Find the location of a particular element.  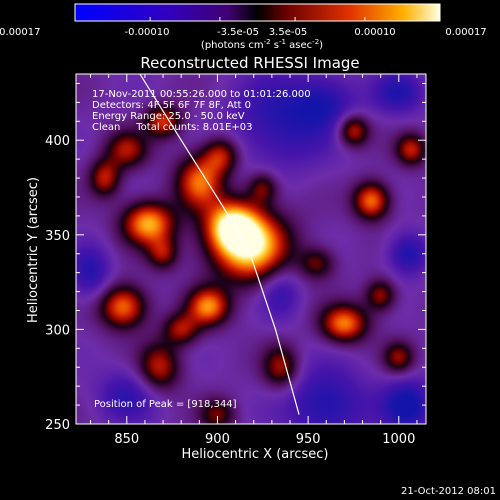

x-axis-label: Heliocentric X (arcsec) is located at coordinates (255, 454).